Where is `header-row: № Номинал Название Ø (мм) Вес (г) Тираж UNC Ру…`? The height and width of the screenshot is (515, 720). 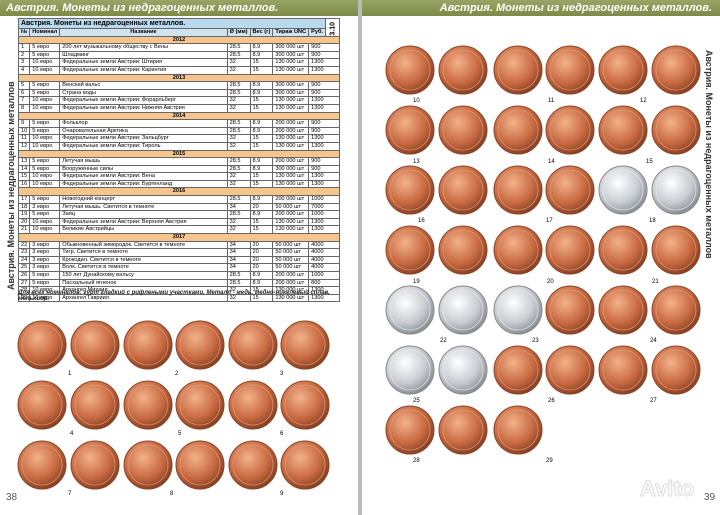 header-row: № Номинал Название Ø (мм) Вес (г) Тираж UNC Ру… is located at coordinates (178, 32).